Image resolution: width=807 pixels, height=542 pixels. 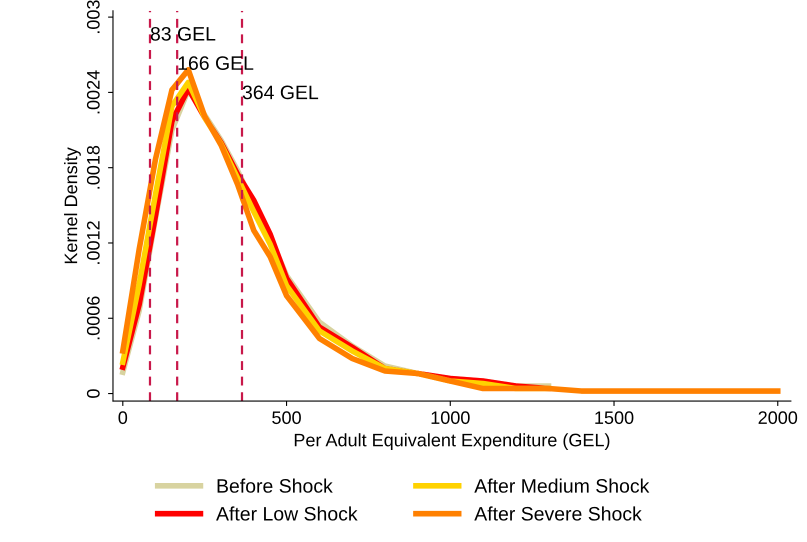 What do you see at coordinates (614, 417) in the screenshot?
I see `x-tick-label: 1500` at bounding box center [614, 417].